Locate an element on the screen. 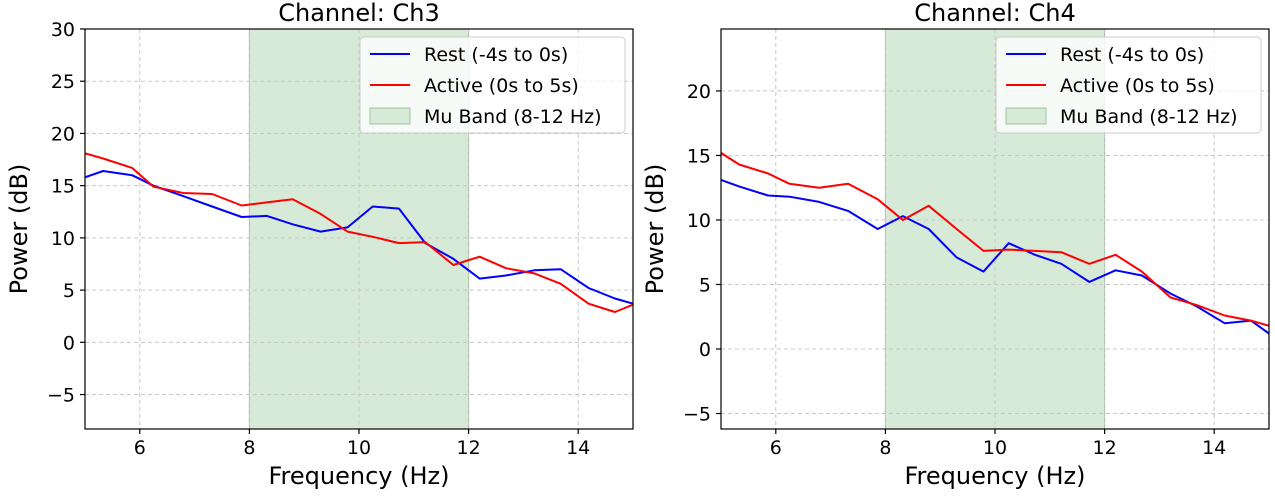 The height and width of the screenshot is (496, 1275). y-tick-label: 30 is located at coordinates (63, 30).